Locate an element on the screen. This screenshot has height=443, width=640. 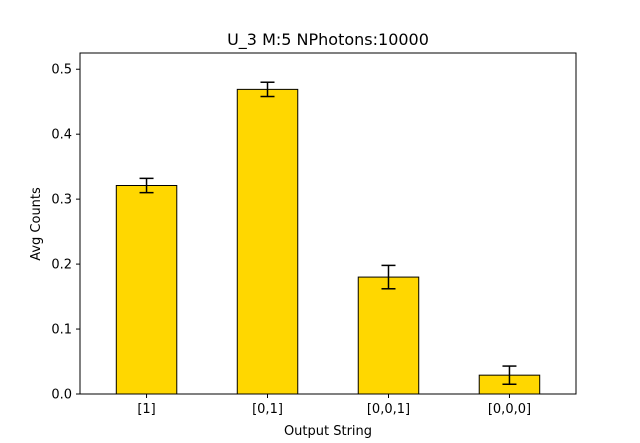
x-axis-label: Output String is located at coordinates (328, 431).